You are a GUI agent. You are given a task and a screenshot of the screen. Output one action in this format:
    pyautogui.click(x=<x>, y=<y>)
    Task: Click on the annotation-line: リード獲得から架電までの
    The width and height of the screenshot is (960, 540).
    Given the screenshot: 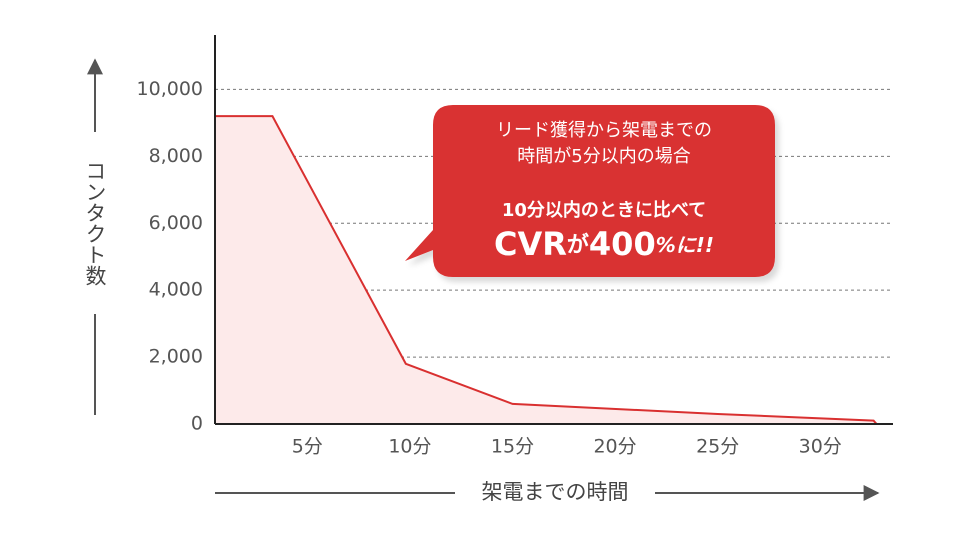 What is the action you would take?
    pyautogui.click(x=604, y=130)
    